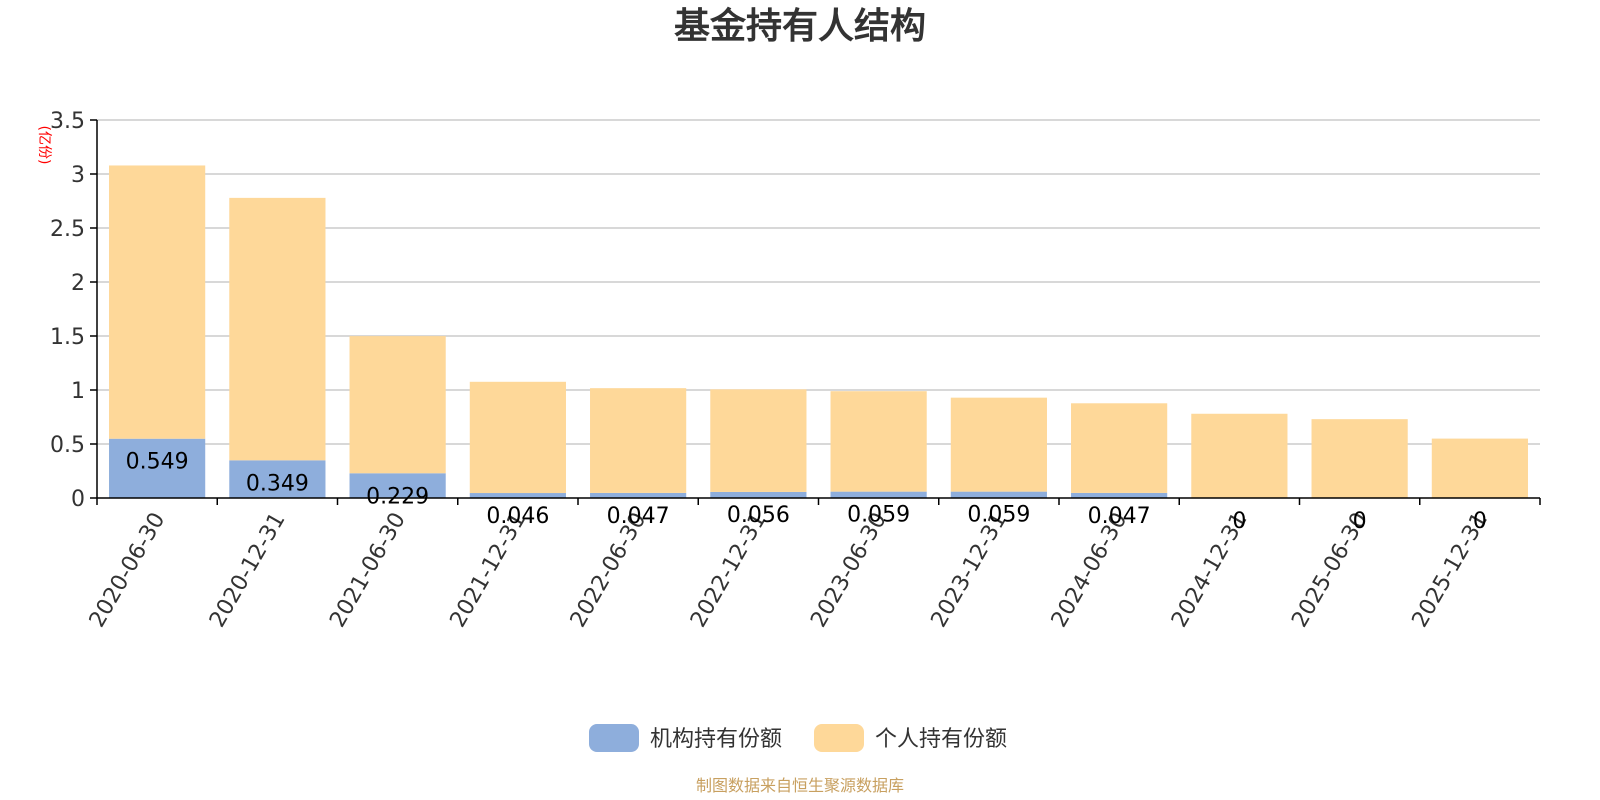 The image size is (1600, 800). I want to click on y-tick-label: 1, so click(78, 391).